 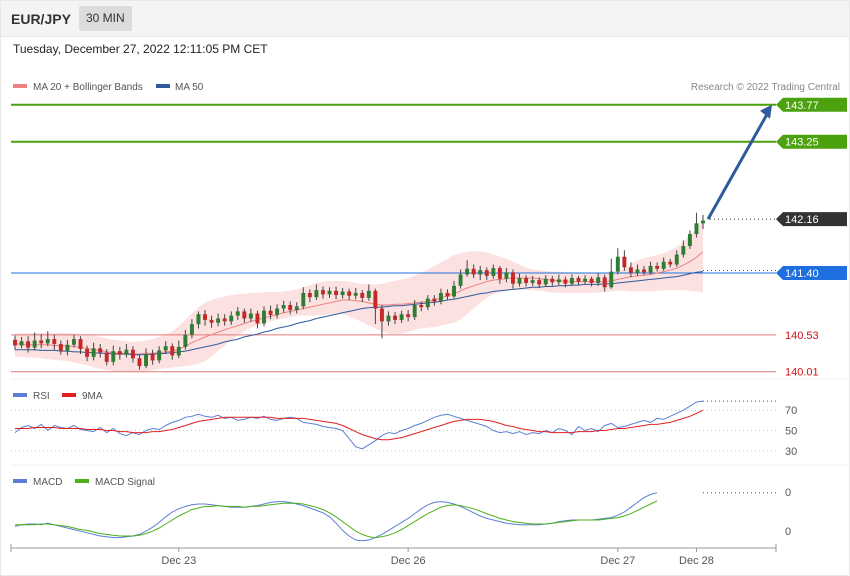 What do you see at coordinates (811, 219) in the screenshot?
I see `level-tag-142.16` at bounding box center [811, 219].